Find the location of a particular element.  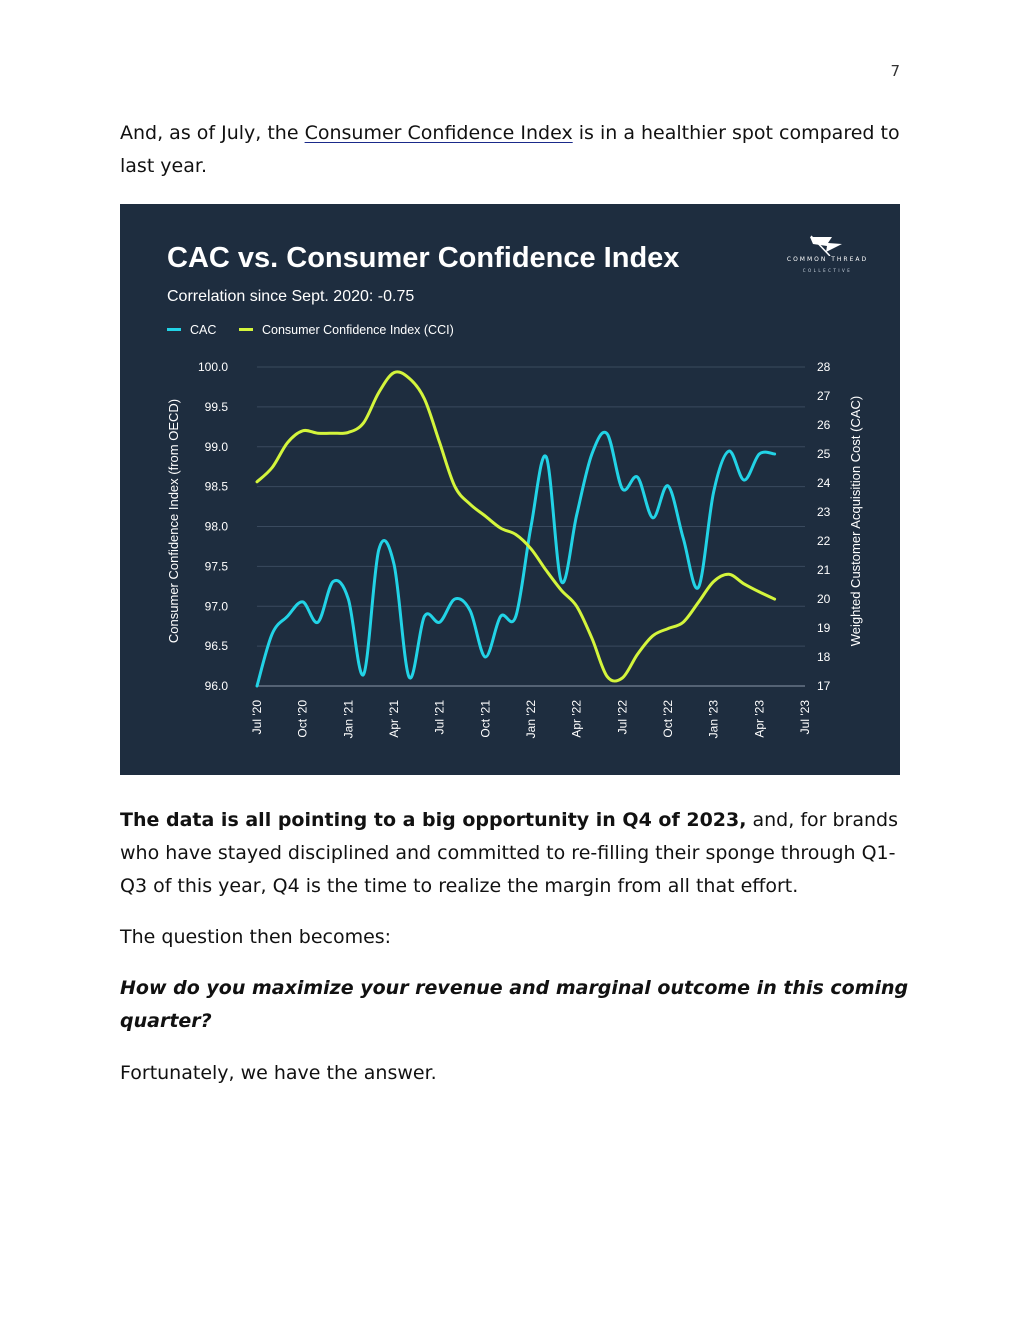

y-left-tick-label: 96.0 is located at coordinates (217, 686).